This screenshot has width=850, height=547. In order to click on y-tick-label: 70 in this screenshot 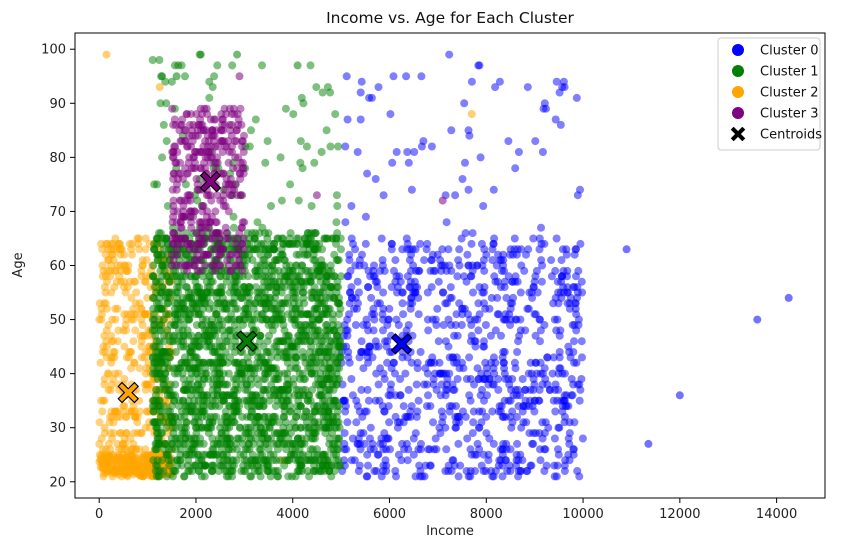, I will do `click(57, 212)`.